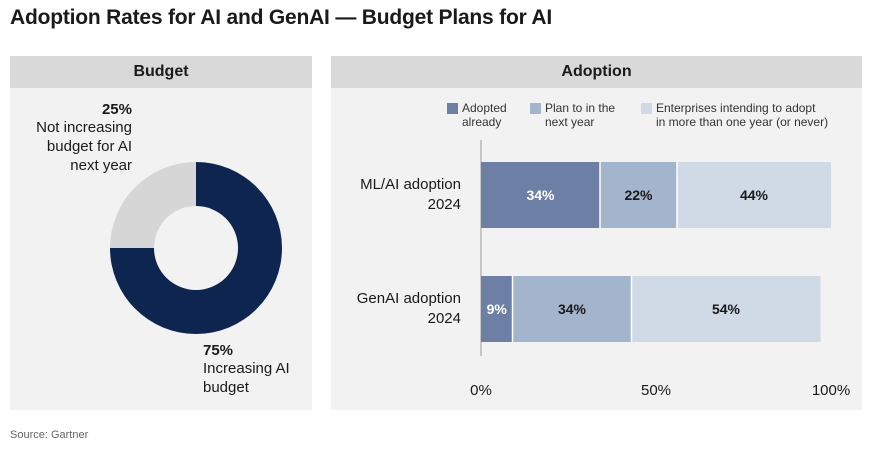 This screenshot has width=886, height=450. I want to click on bar-data-label: 9%, so click(497, 309).